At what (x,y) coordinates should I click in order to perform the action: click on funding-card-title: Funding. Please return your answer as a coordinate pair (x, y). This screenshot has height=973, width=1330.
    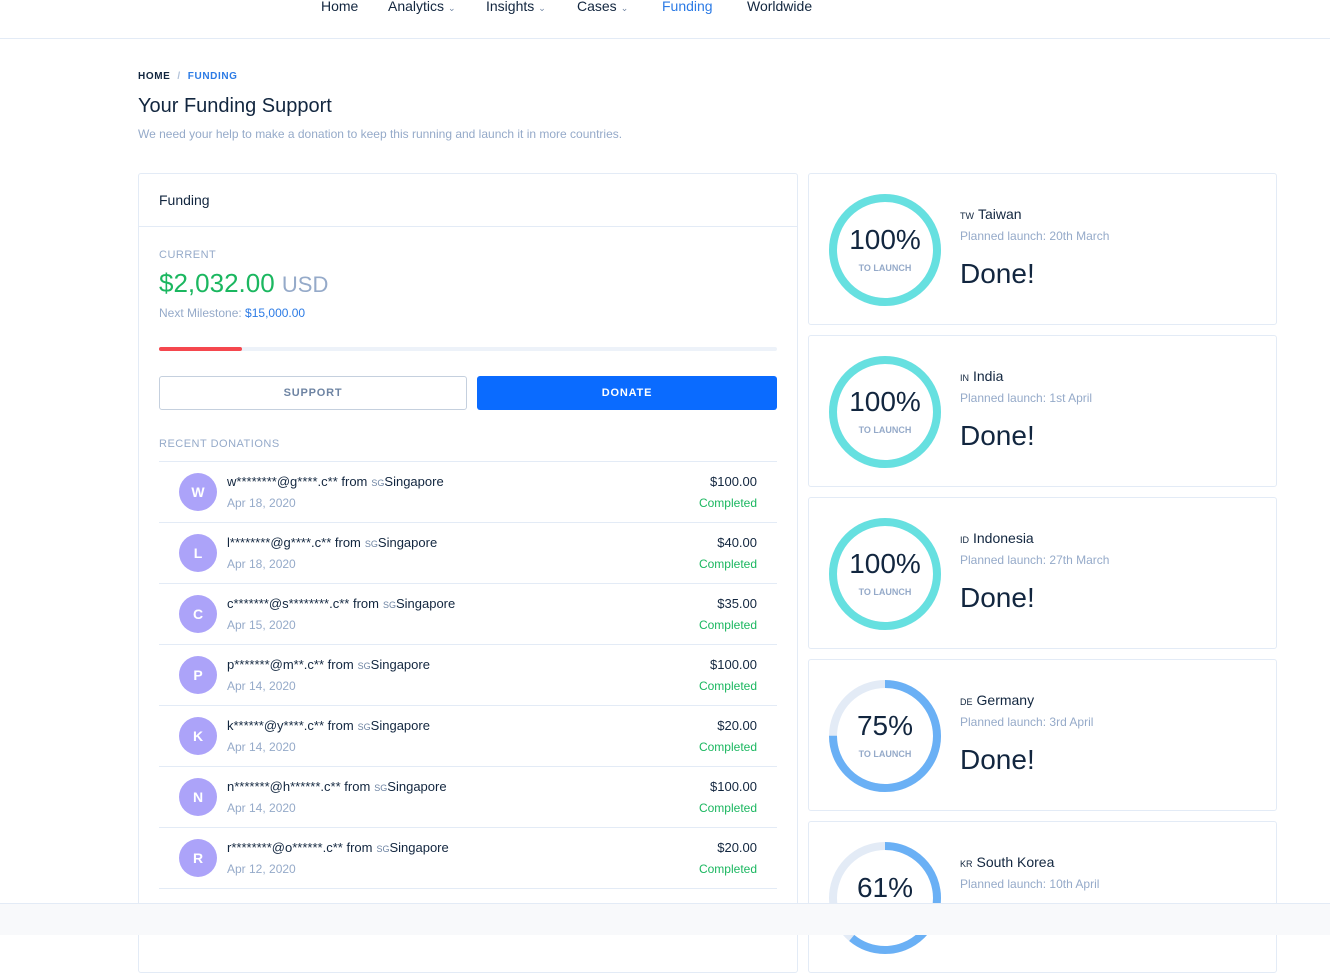
    Looking at the image, I should click on (468, 200).